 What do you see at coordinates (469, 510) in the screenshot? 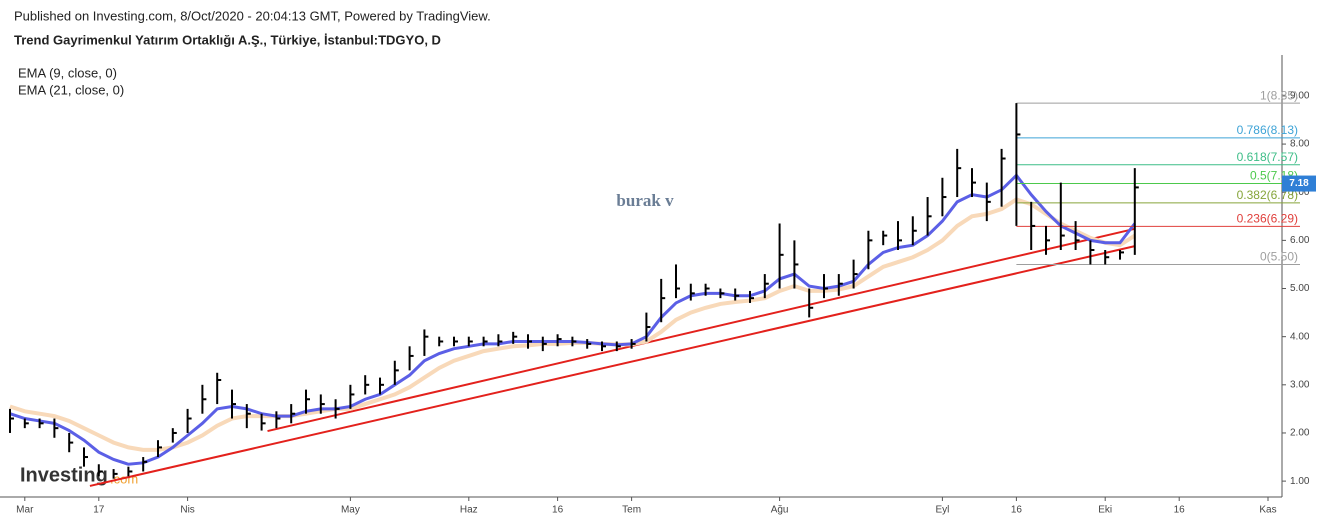
I see `x-tick-label: Haz` at bounding box center [469, 510].